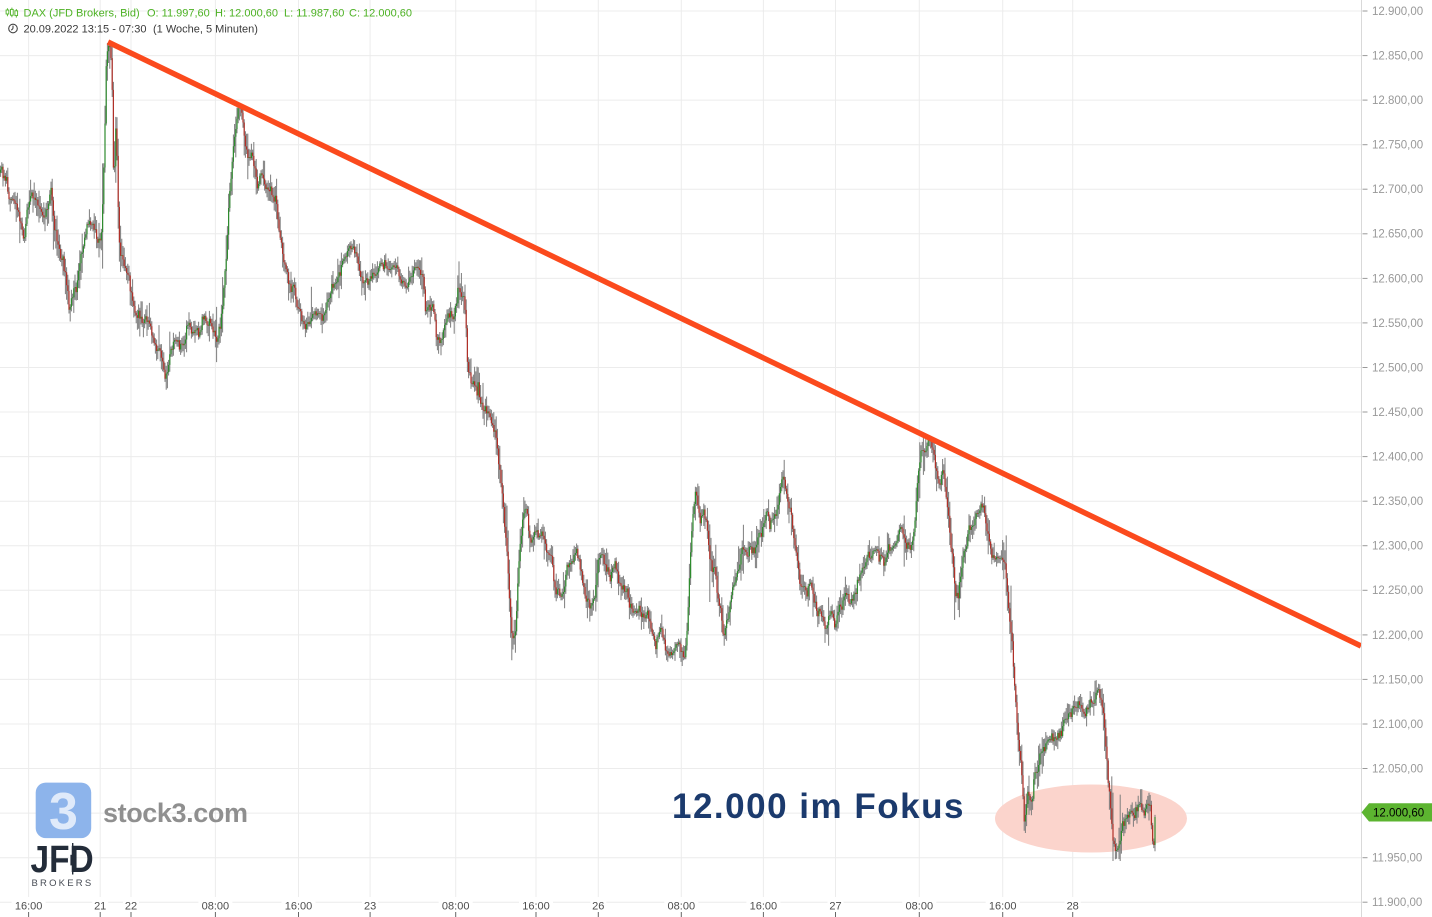 The height and width of the screenshot is (917, 1432). Describe the element at coordinates (85, 30) in the screenshot. I see `svg-text: 20.09.2022 13:15 - 07:30` at that location.